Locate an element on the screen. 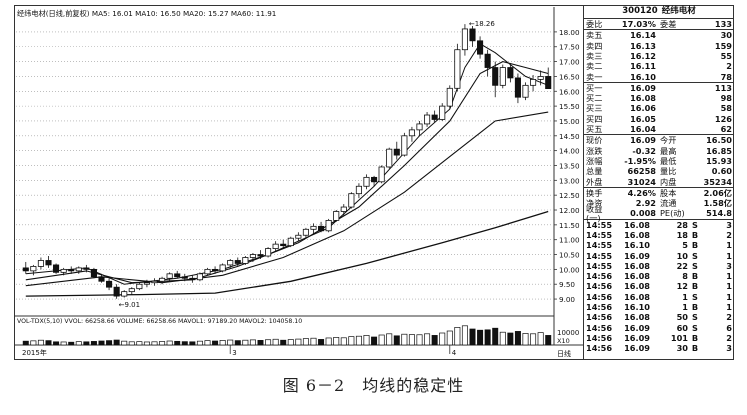 This screenshot has height=415, width=747. tick-count: 2 is located at coordinates (729, 317).